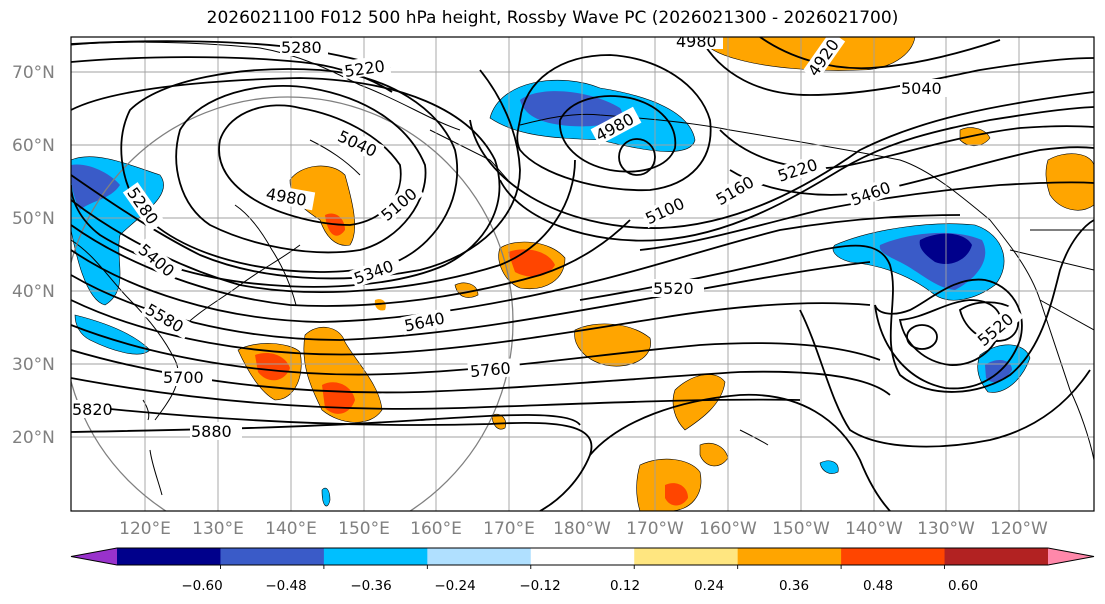 The width and height of the screenshot is (1105, 604). What do you see at coordinates (878, 586) in the screenshot?
I see `colorbar-tick-label: 0.48` at bounding box center [878, 586].